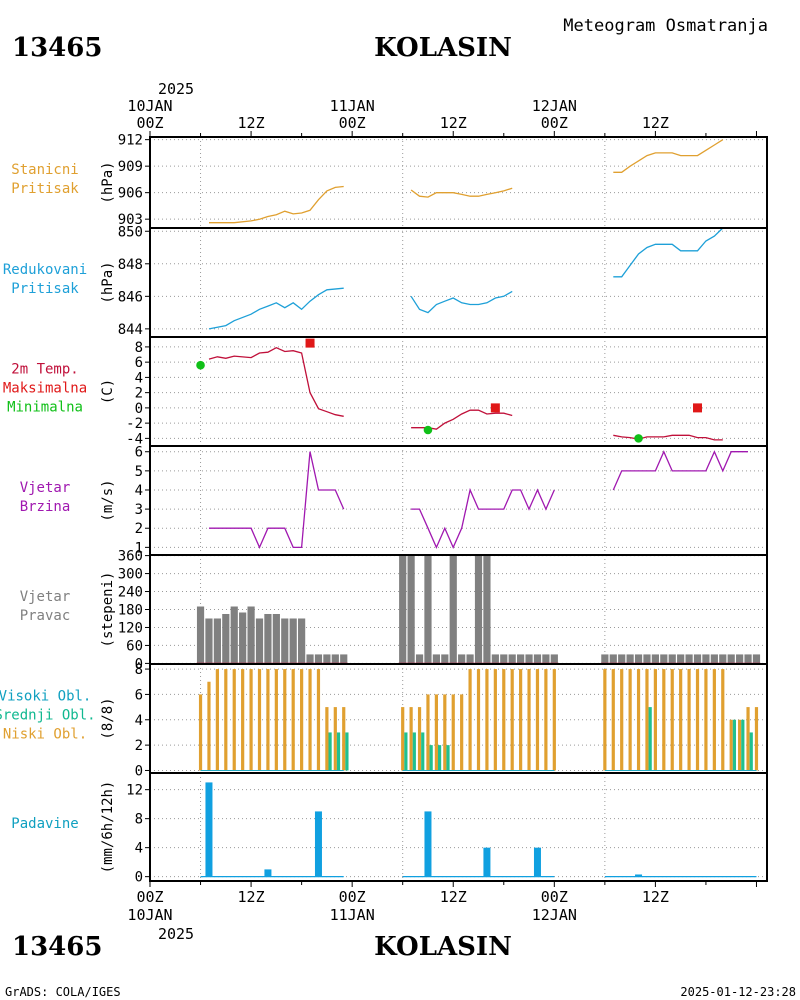  Describe the element at coordinates (554, 915) in the screenshot. I see `bottom-day-label: 12JAN` at that location.